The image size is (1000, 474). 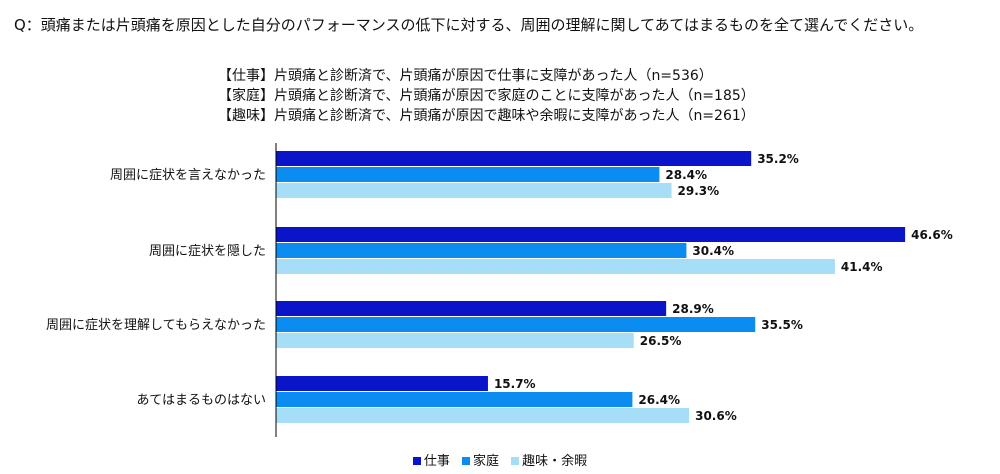 I want to click on legend-item-hobby: 趣味・余暇, so click(x=549, y=459).